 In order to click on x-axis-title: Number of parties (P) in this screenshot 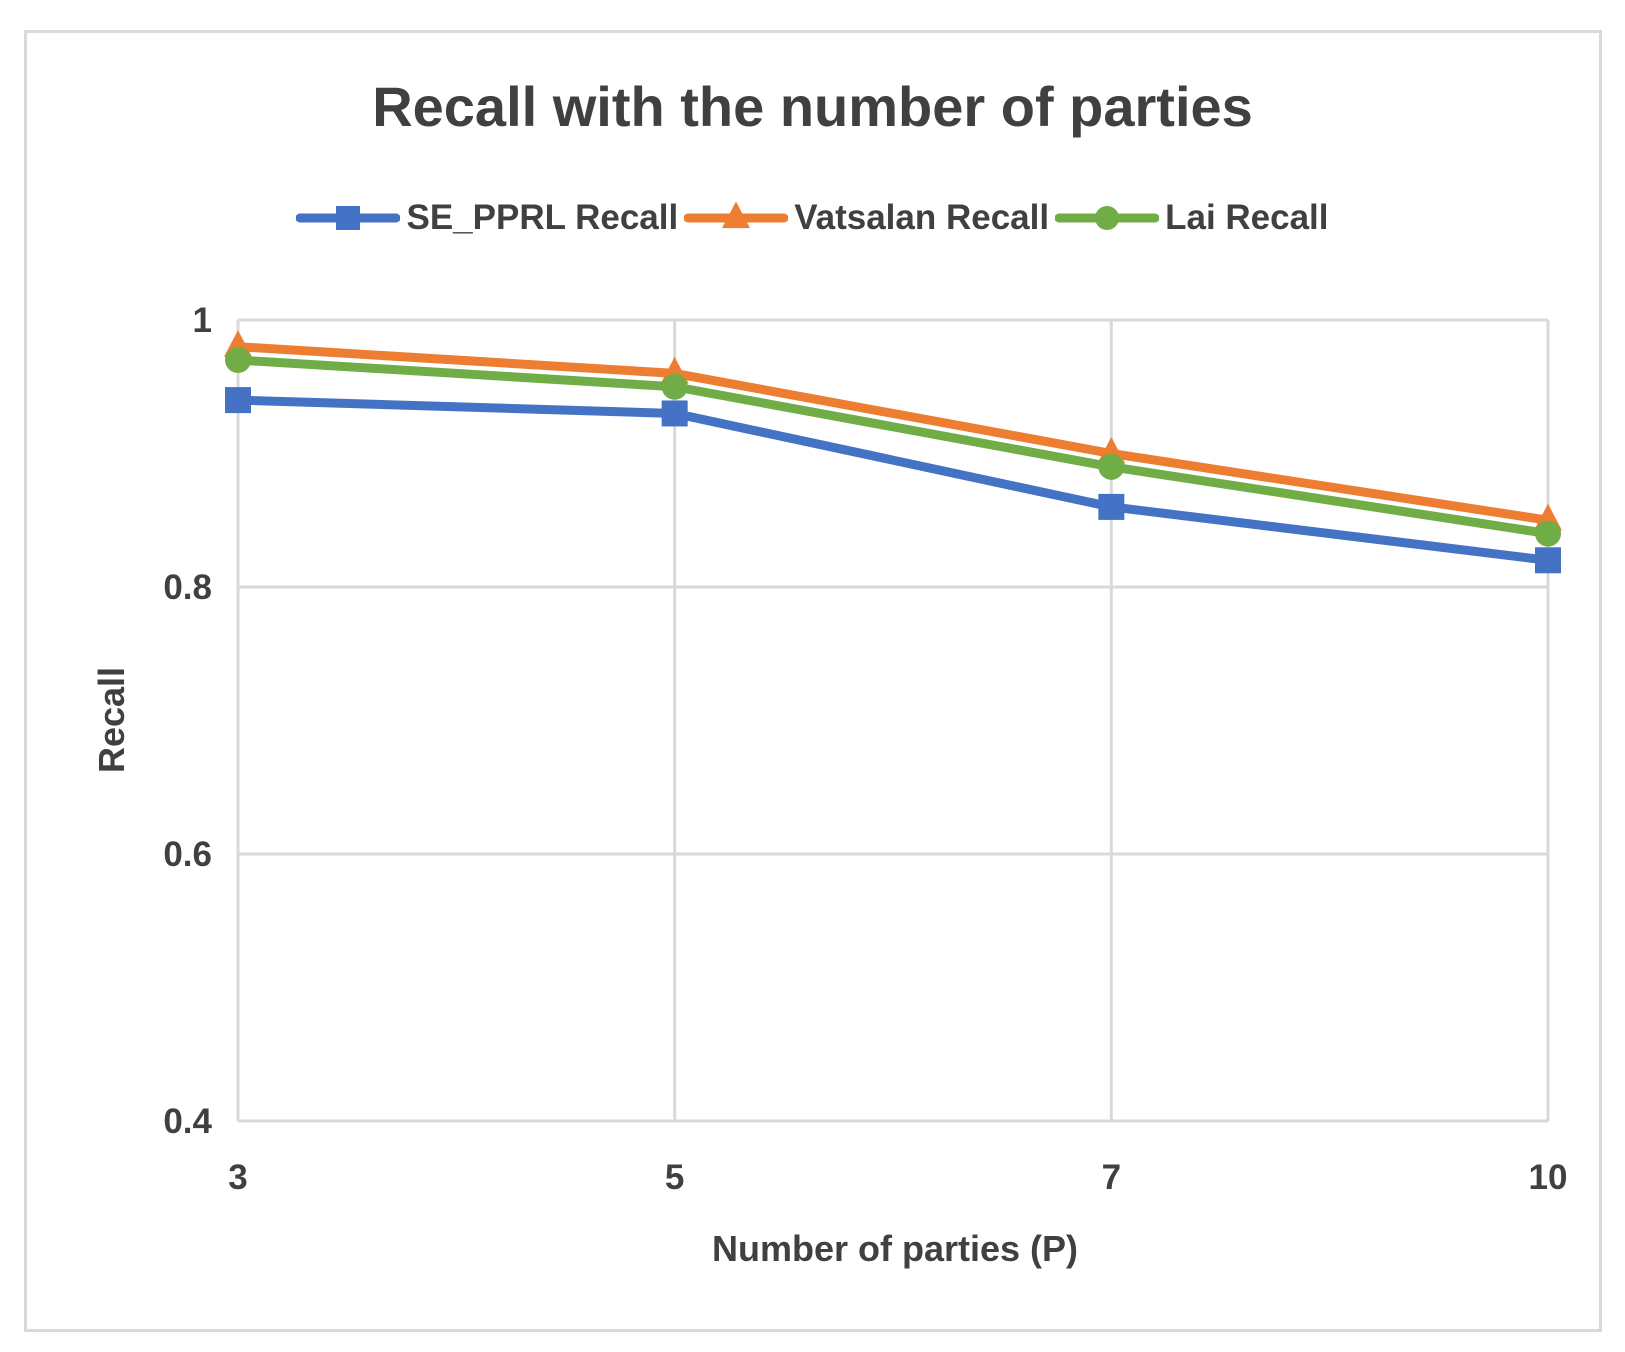, I will do `click(895, 1248)`.